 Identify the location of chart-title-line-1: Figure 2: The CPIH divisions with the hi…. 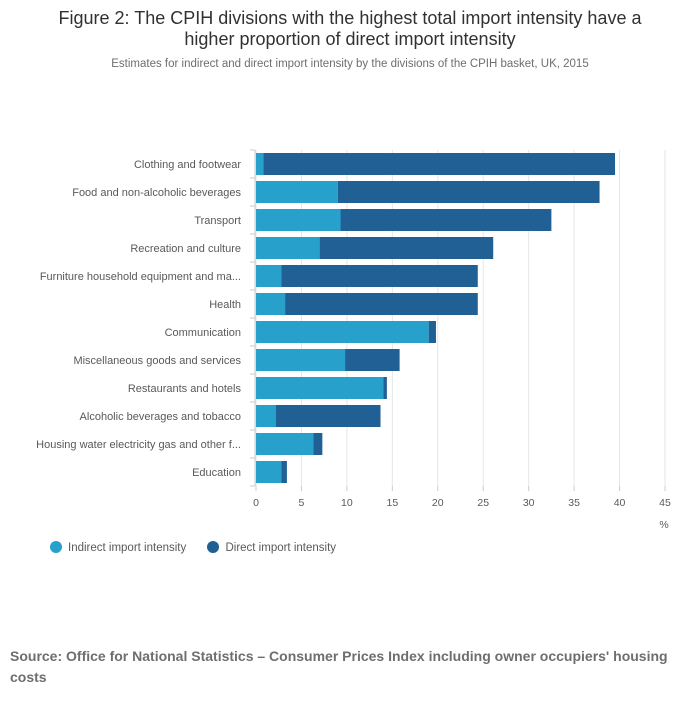
(350, 18).